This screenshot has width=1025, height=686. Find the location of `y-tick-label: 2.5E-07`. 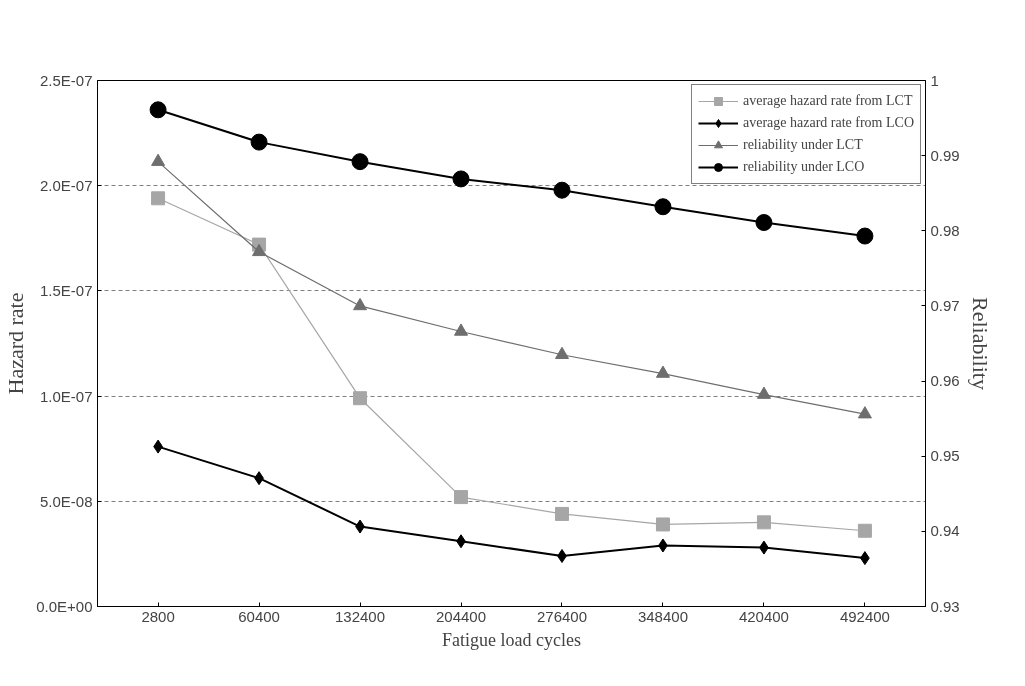

y-tick-label: 2.5E-07 is located at coordinates (66, 80).